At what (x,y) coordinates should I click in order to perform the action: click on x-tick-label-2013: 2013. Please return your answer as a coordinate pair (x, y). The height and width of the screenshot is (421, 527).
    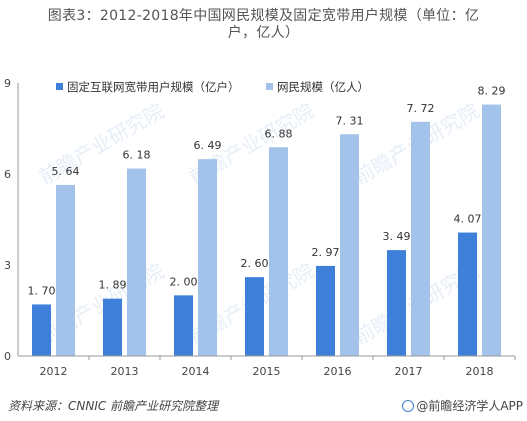
    Looking at the image, I should click on (125, 371).